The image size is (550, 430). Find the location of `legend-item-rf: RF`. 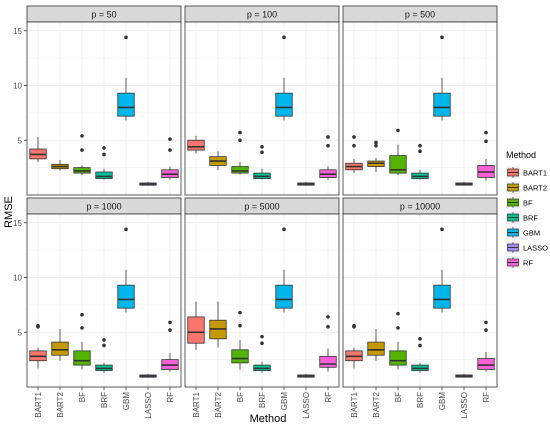

legend-item-rf: RF is located at coordinates (519, 262).